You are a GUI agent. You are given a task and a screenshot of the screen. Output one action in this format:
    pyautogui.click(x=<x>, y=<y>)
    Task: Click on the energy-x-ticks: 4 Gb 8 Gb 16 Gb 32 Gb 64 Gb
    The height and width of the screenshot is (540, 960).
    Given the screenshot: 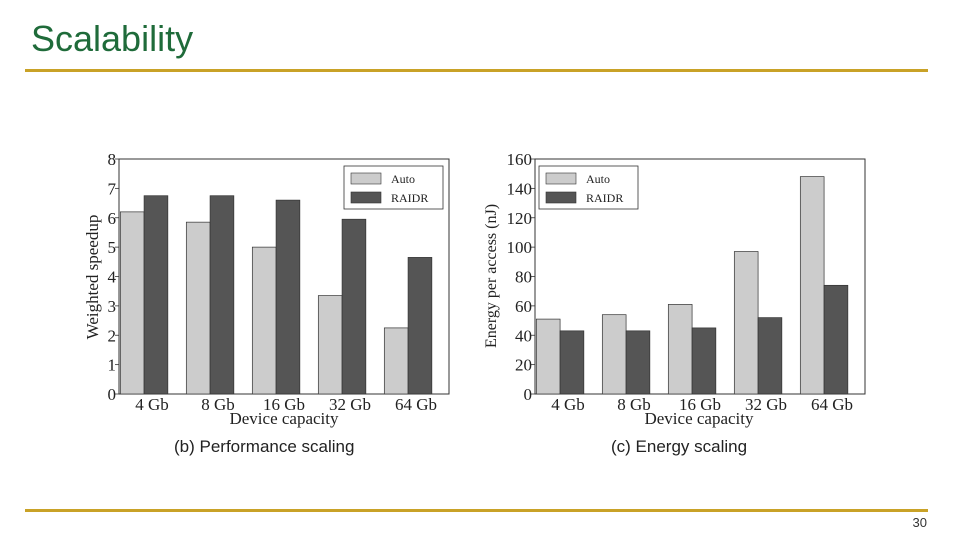 What is the action you would take?
    pyautogui.click(x=702, y=404)
    